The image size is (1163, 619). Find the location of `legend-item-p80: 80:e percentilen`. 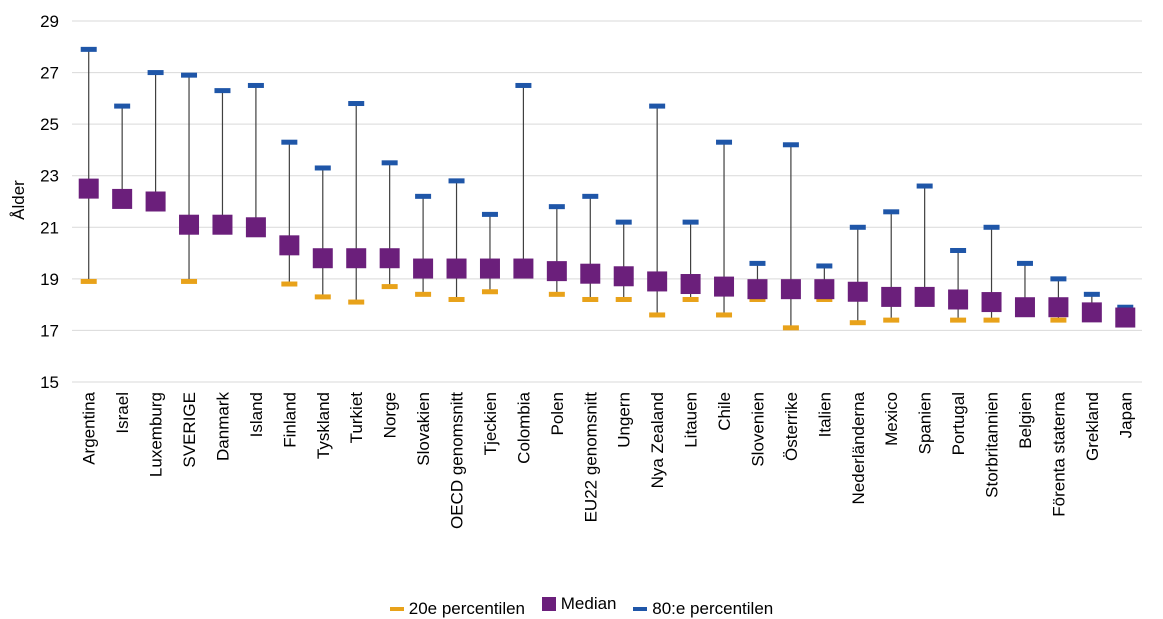

legend-item-p80: 80:e percentilen is located at coordinates (703, 609).